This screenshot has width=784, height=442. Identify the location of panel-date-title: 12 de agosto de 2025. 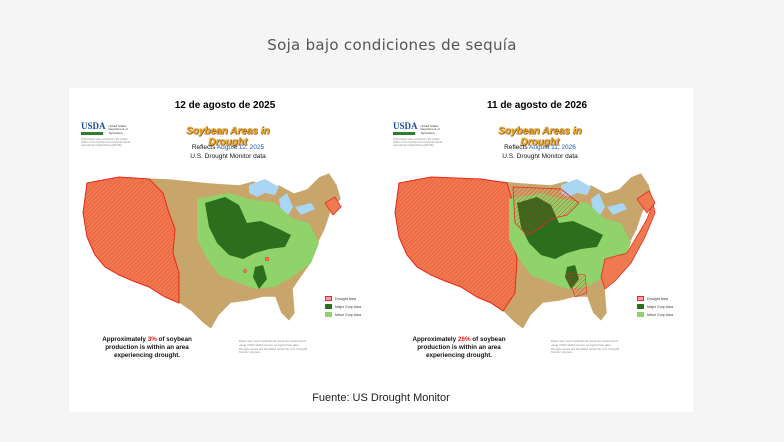
(225, 105).